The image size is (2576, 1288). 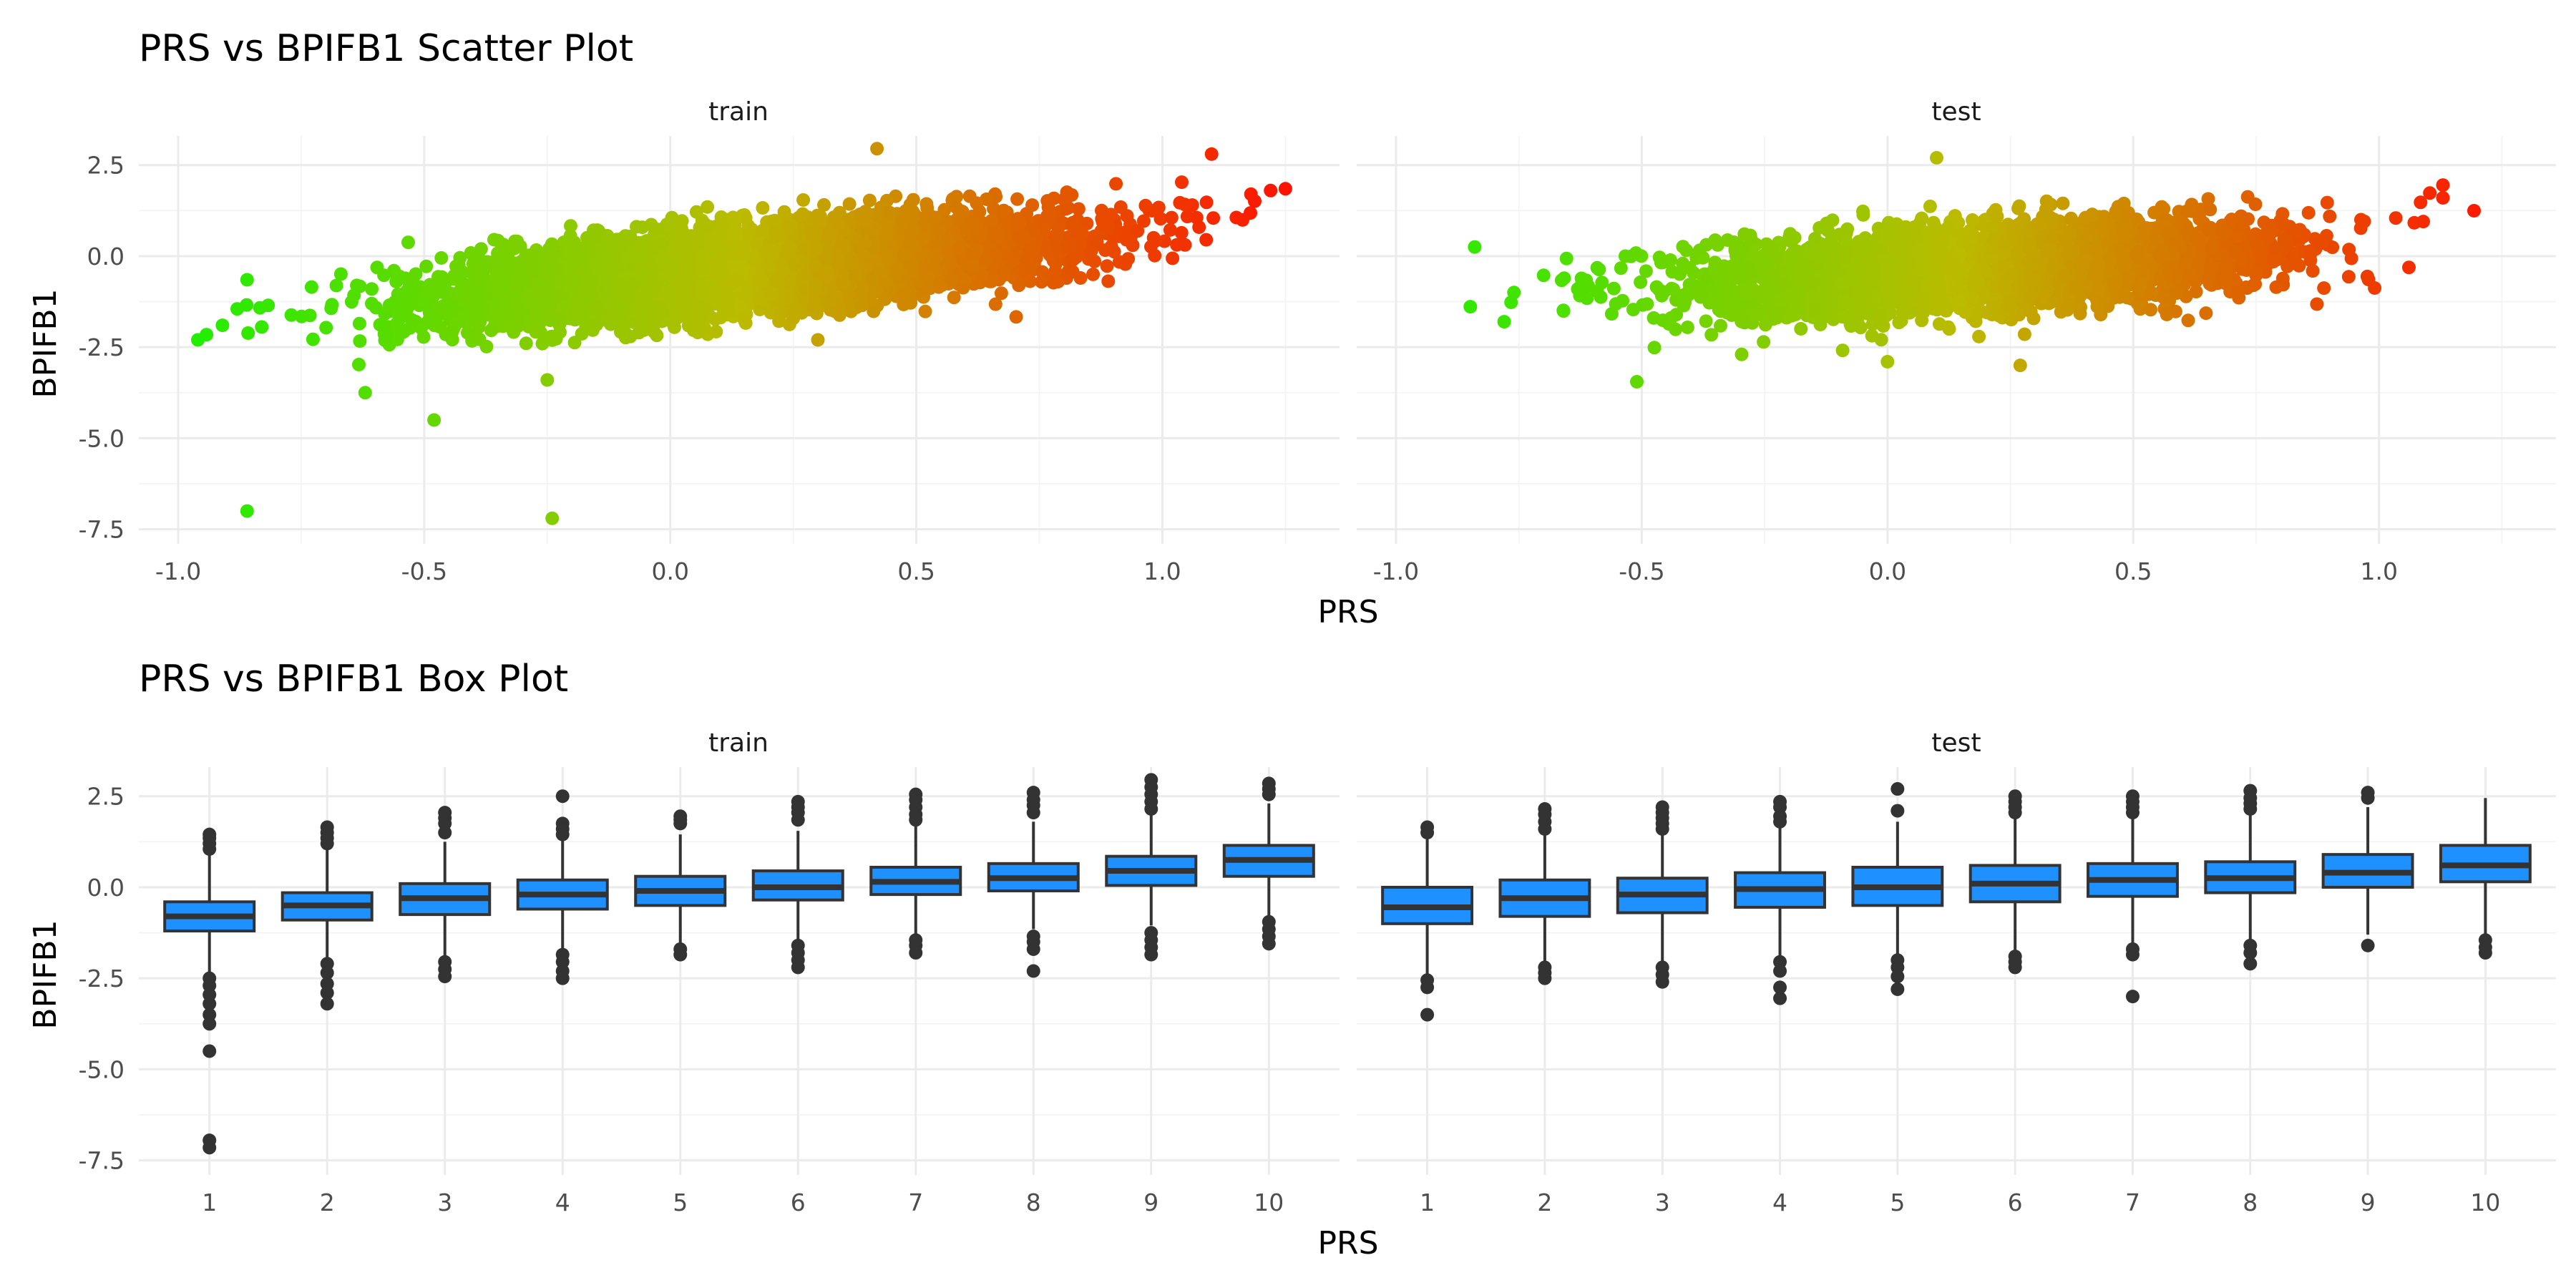 What do you see at coordinates (386, 48) in the screenshot?
I see `scatter-plot-title: PRS vs BPIFB1 Scatter Plot` at bounding box center [386, 48].